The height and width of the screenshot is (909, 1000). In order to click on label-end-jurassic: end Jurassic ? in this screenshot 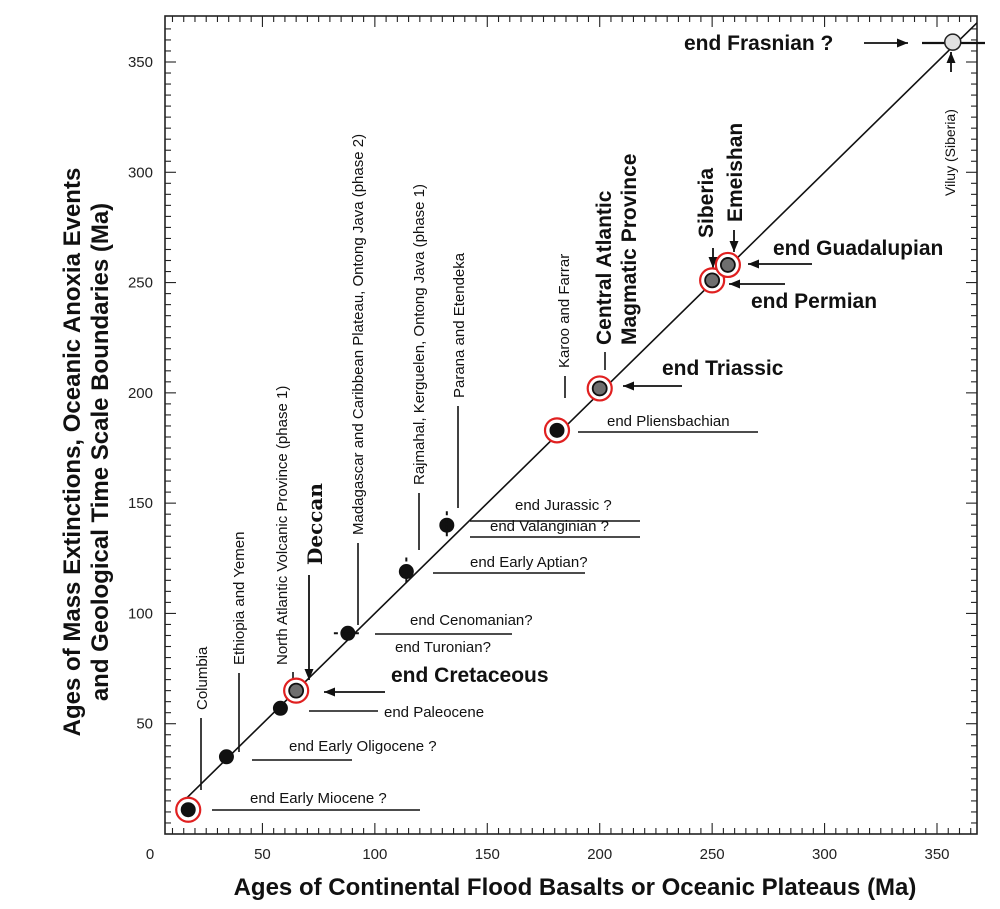, I will do `click(563, 505)`.